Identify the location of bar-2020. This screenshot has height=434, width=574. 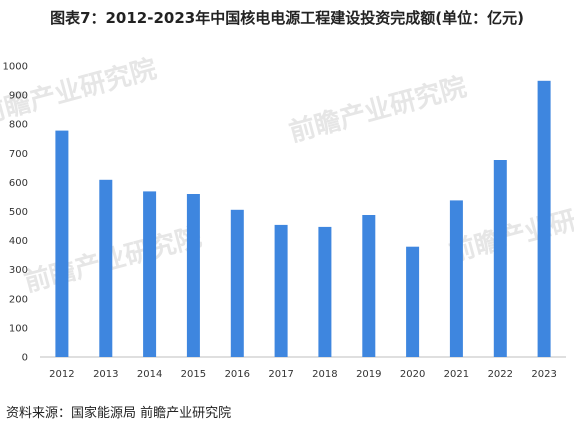
(413, 301).